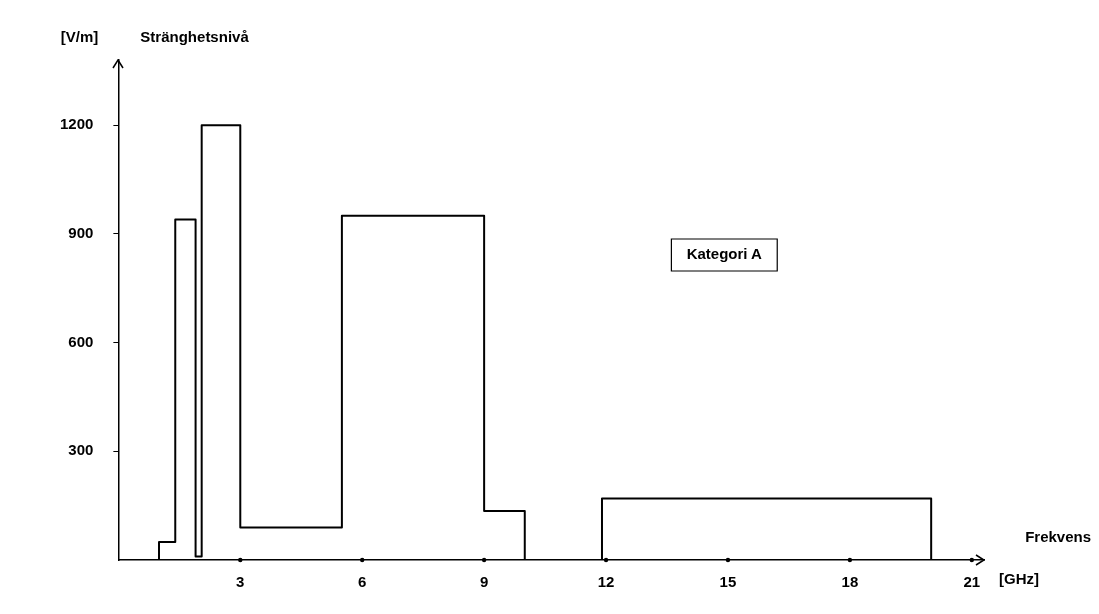  I want to click on x-tick-label: 6, so click(362, 582).